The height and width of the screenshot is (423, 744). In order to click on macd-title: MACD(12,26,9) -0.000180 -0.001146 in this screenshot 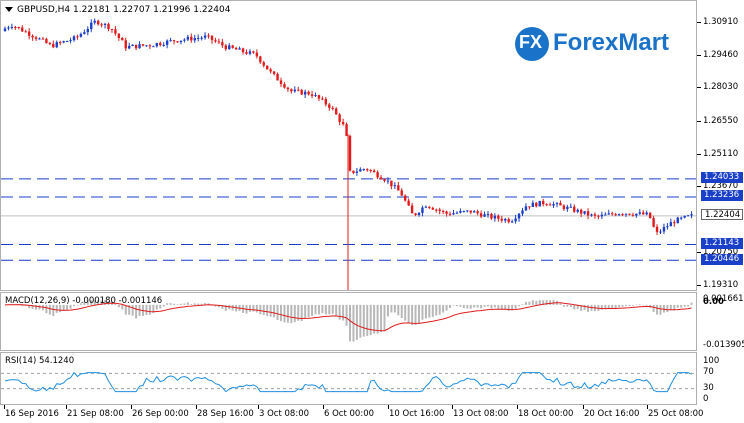, I will do `click(84, 301)`.